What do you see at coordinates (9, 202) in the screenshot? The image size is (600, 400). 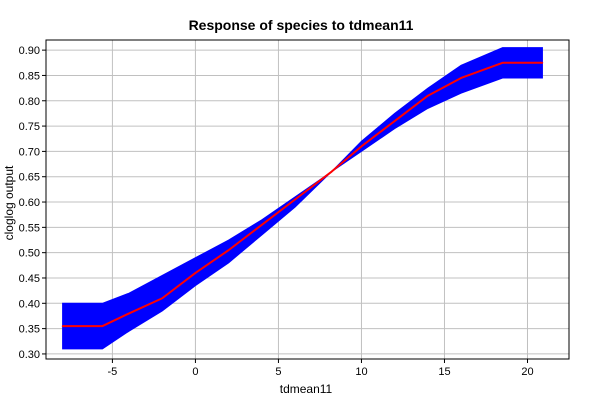 I see `y-axis-label: cloglog output` at bounding box center [9, 202].